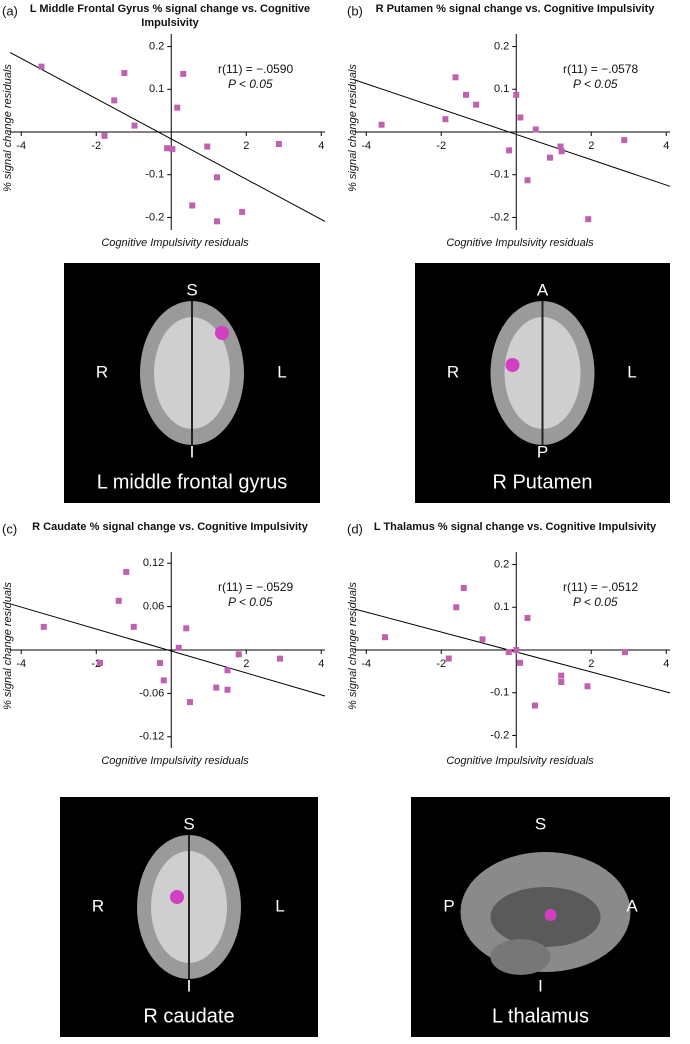 The height and width of the screenshot is (1044, 690). I want to click on region-label: R Putamen, so click(542, 482).